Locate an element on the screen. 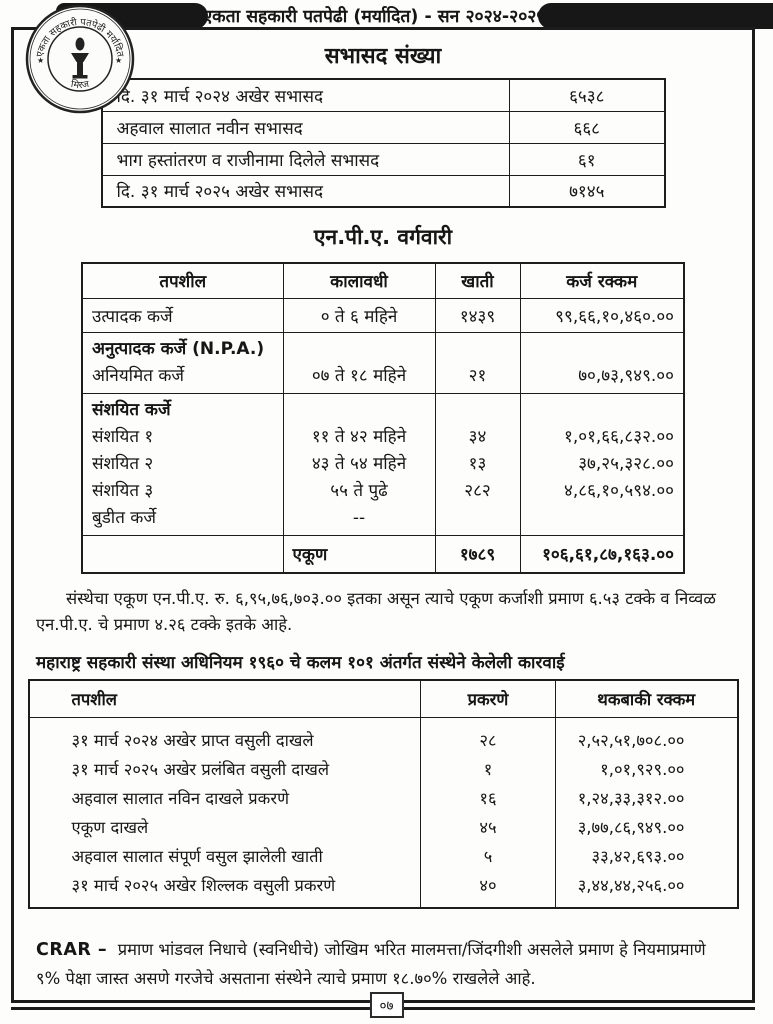 The height and width of the screenshot is (1024, 773). torch-icon is located at coordinates (80, 58).